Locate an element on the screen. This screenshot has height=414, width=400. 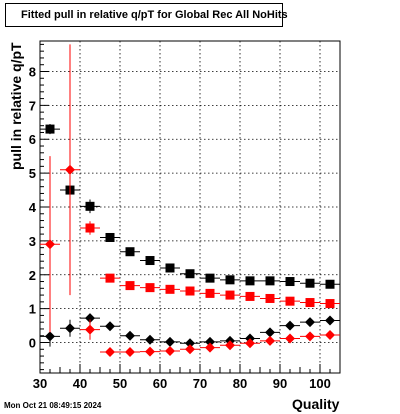
x-tick-label: 30 is located at coordinates (40, 383).